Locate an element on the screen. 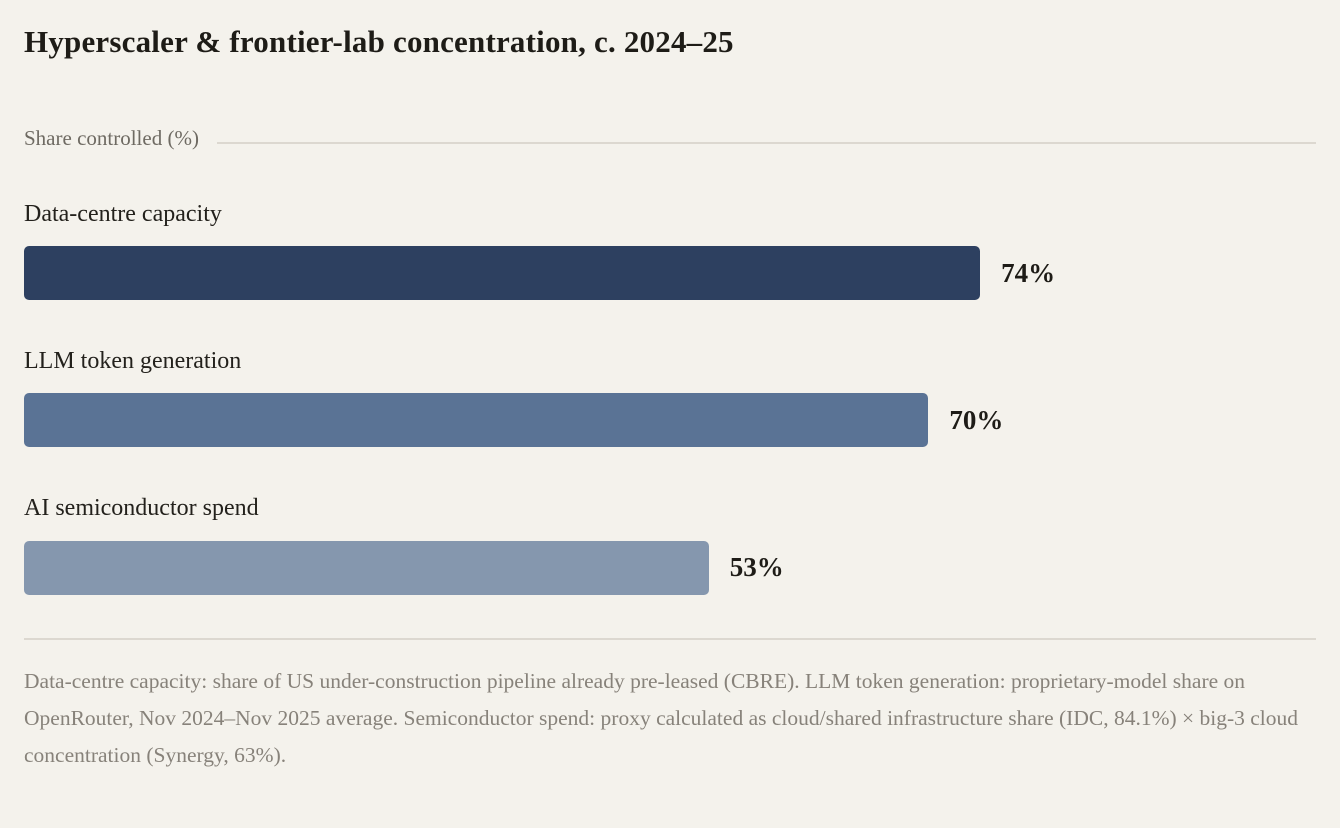 This screenshot has height=828, width=1340. axis-rule-line is located at coordinates (766, 142).